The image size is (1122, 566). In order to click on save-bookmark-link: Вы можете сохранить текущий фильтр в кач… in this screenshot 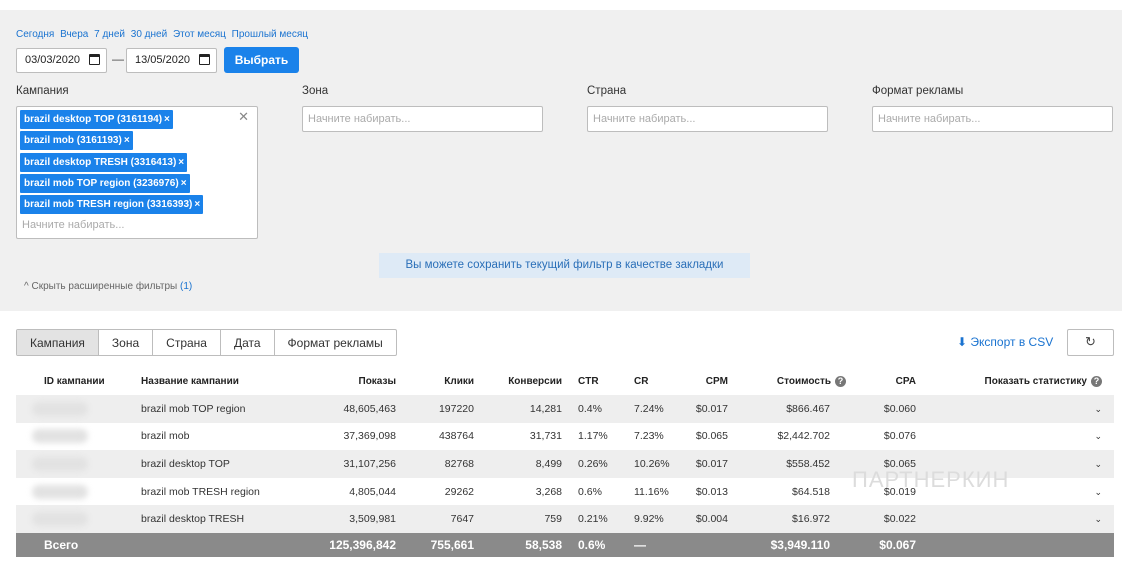, I will do `click(564, 265)`.